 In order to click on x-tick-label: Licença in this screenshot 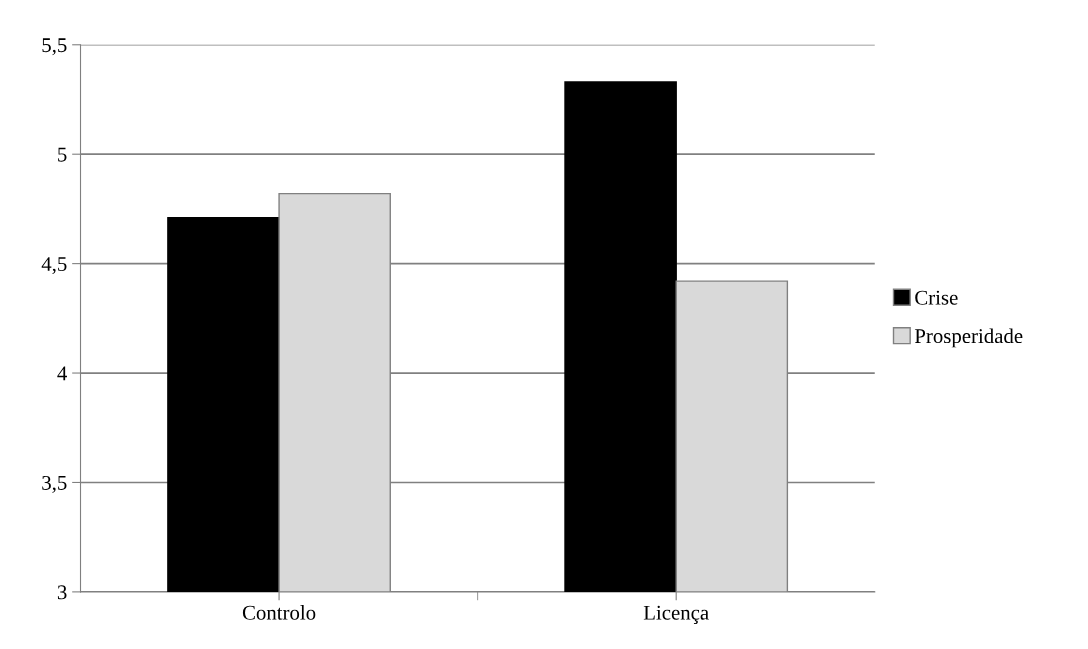, I will do `click(676, 614)`.